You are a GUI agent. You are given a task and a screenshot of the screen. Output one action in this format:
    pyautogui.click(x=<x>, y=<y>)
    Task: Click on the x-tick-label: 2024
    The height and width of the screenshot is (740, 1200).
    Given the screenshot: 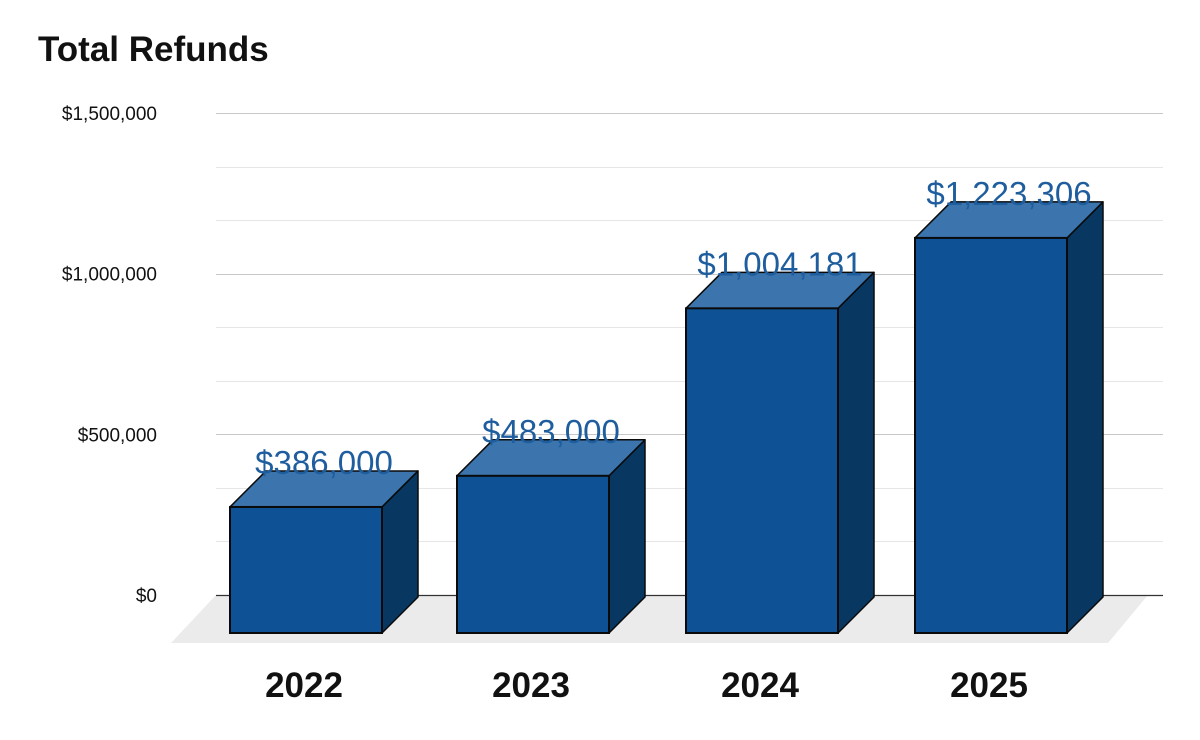 What is the action you would take?
    pyautogui.click(x=760, y=685)
    